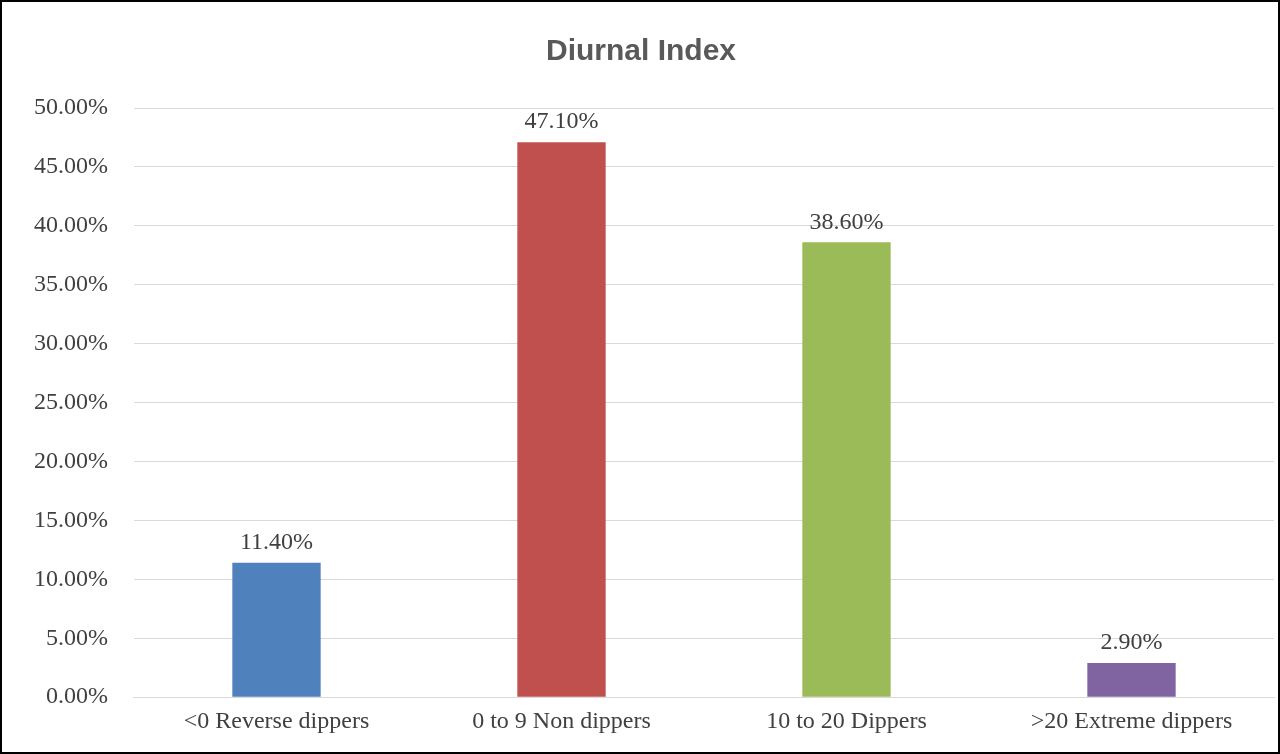  I want to click on x-tick-label: >20 Extreme dippers, so click(1131, 719).